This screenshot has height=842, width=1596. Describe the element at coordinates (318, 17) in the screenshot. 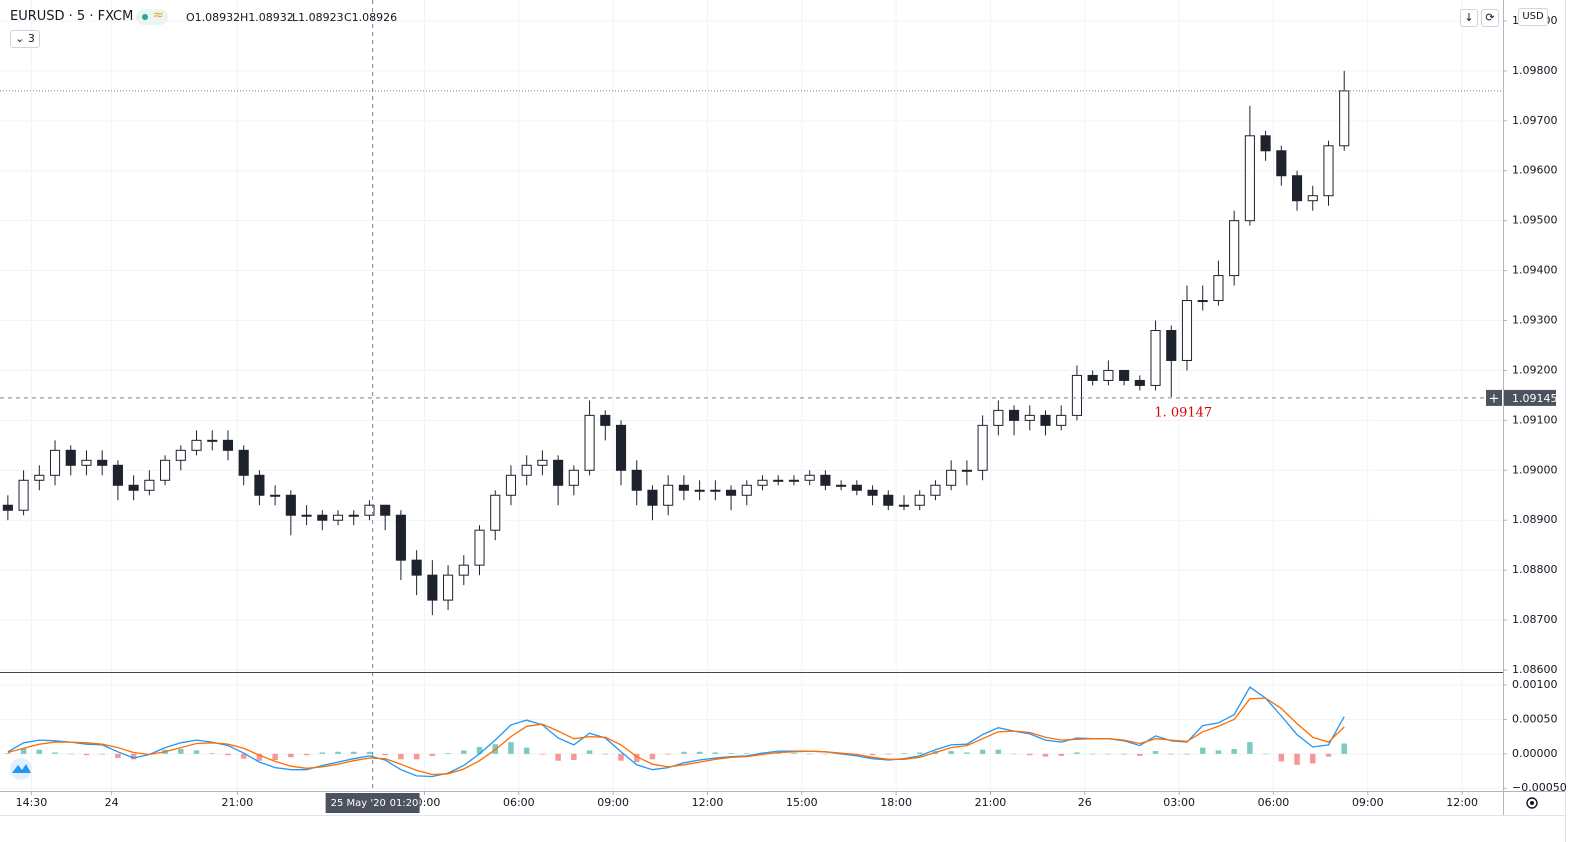

I see `ohlc-low: L1.08923` at that location.